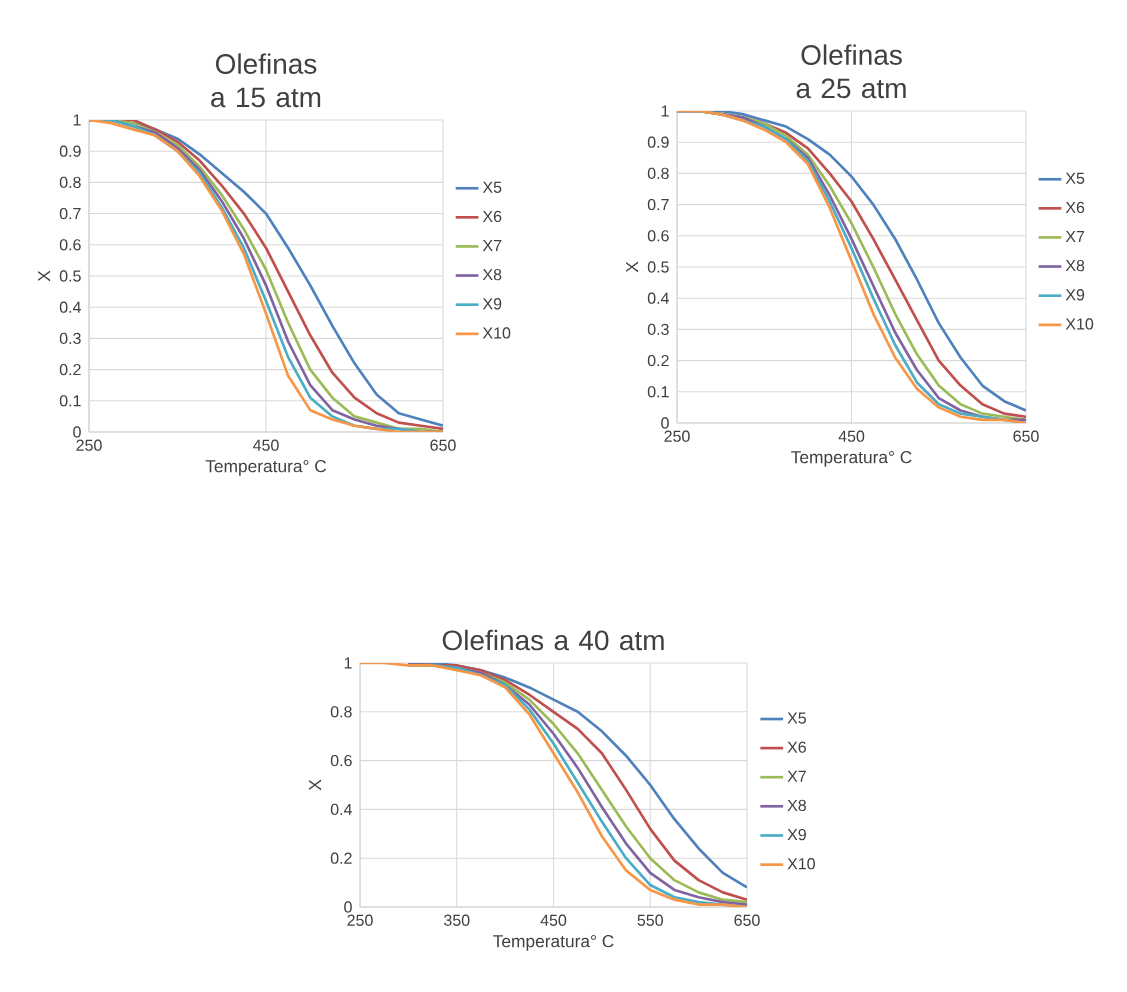 The image size is (1127, 992). What do you see at coordinates (457, 920) in the screenshot?
I see `x-tick-label: 350` at bounding box center [457, 920].